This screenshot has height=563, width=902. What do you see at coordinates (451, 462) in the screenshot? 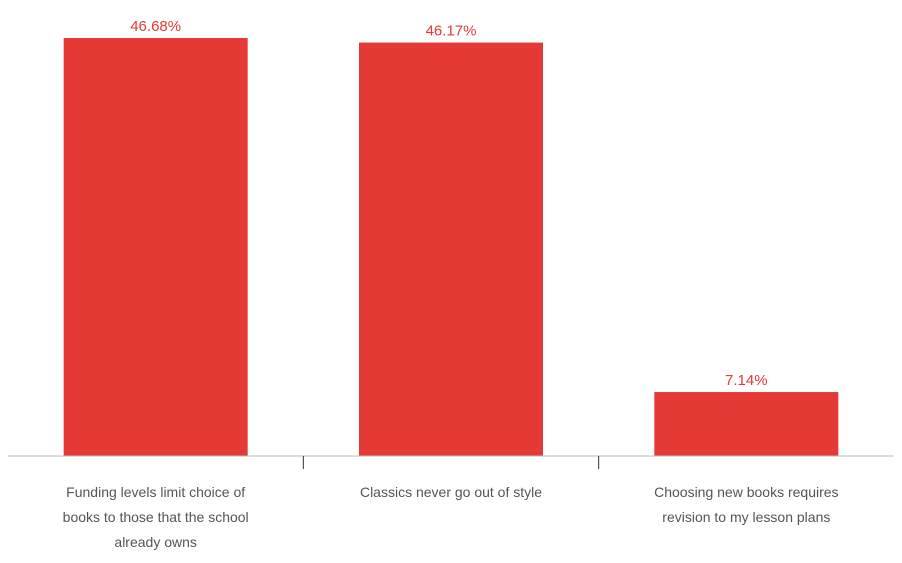
I see `x-axis-ticks` at bounding box center [451, 462].